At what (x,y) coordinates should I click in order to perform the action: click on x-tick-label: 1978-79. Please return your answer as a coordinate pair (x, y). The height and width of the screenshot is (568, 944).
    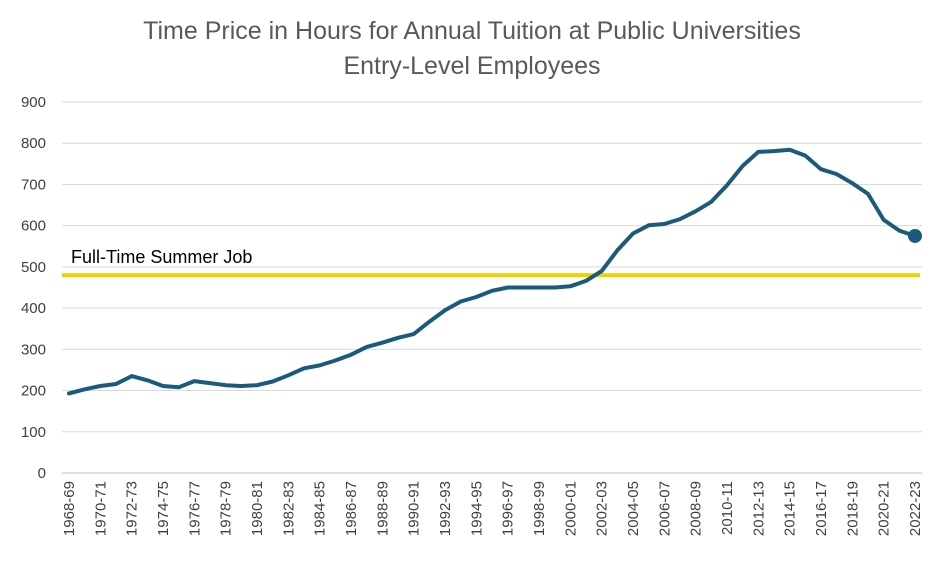
    Looking at the image, I should click on (226, 508).